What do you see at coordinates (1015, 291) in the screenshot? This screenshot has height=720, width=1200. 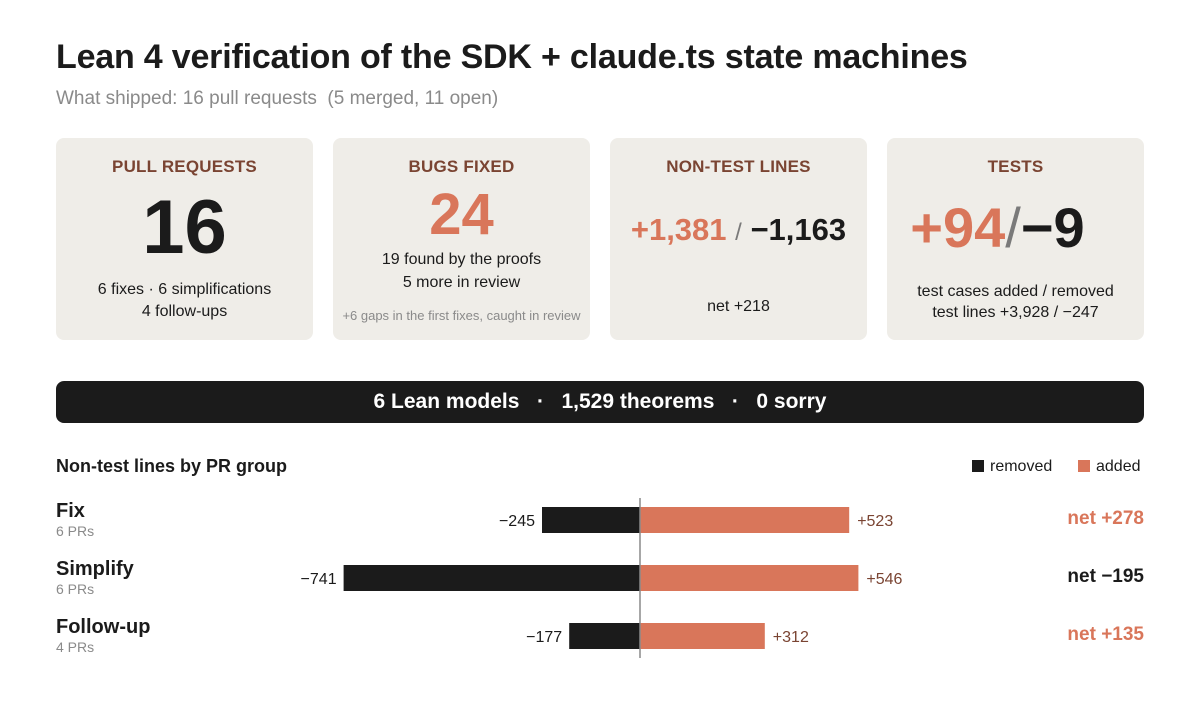 I see `tests-cases: test cases added / removed` at bounding box center [1015, 291].